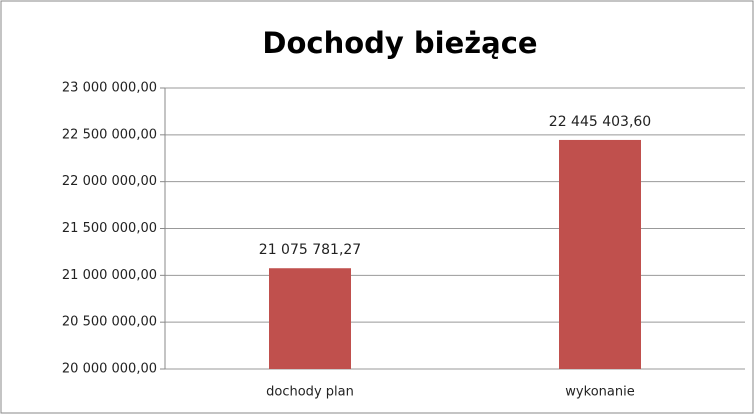 This screenshot has height=414, width=754. Describe the element at coordinates (109, 228) in the screenshot. I see `y-tick-label: 21 500 000,00` at that location.